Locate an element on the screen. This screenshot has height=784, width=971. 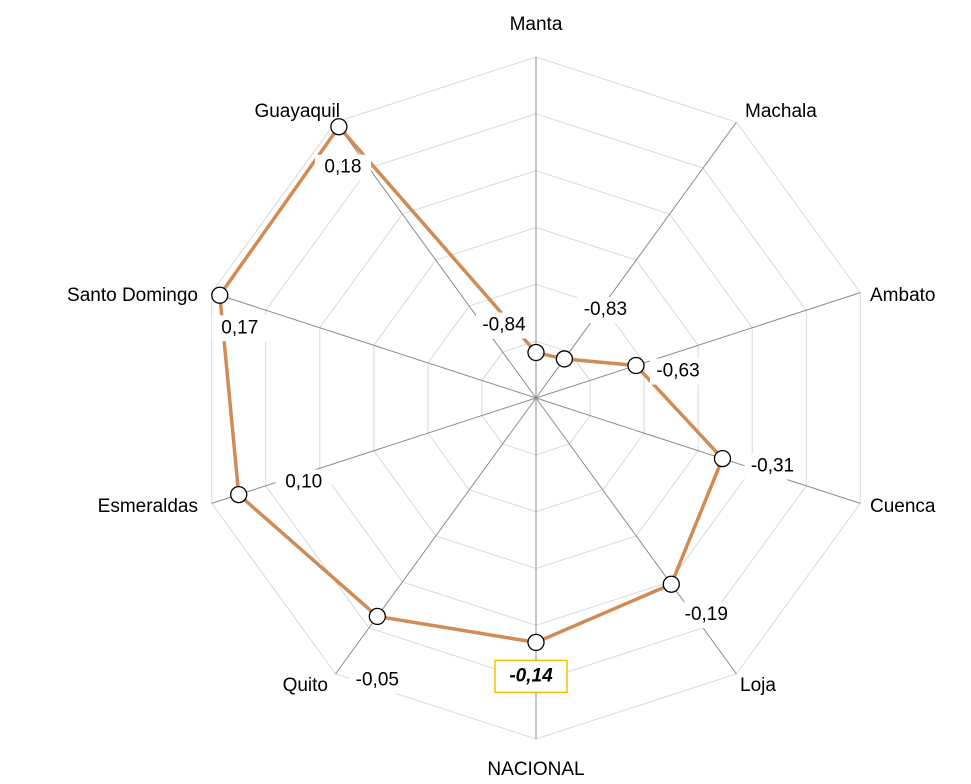
category-label: NACIONAL is located at coordinates (535, 769).